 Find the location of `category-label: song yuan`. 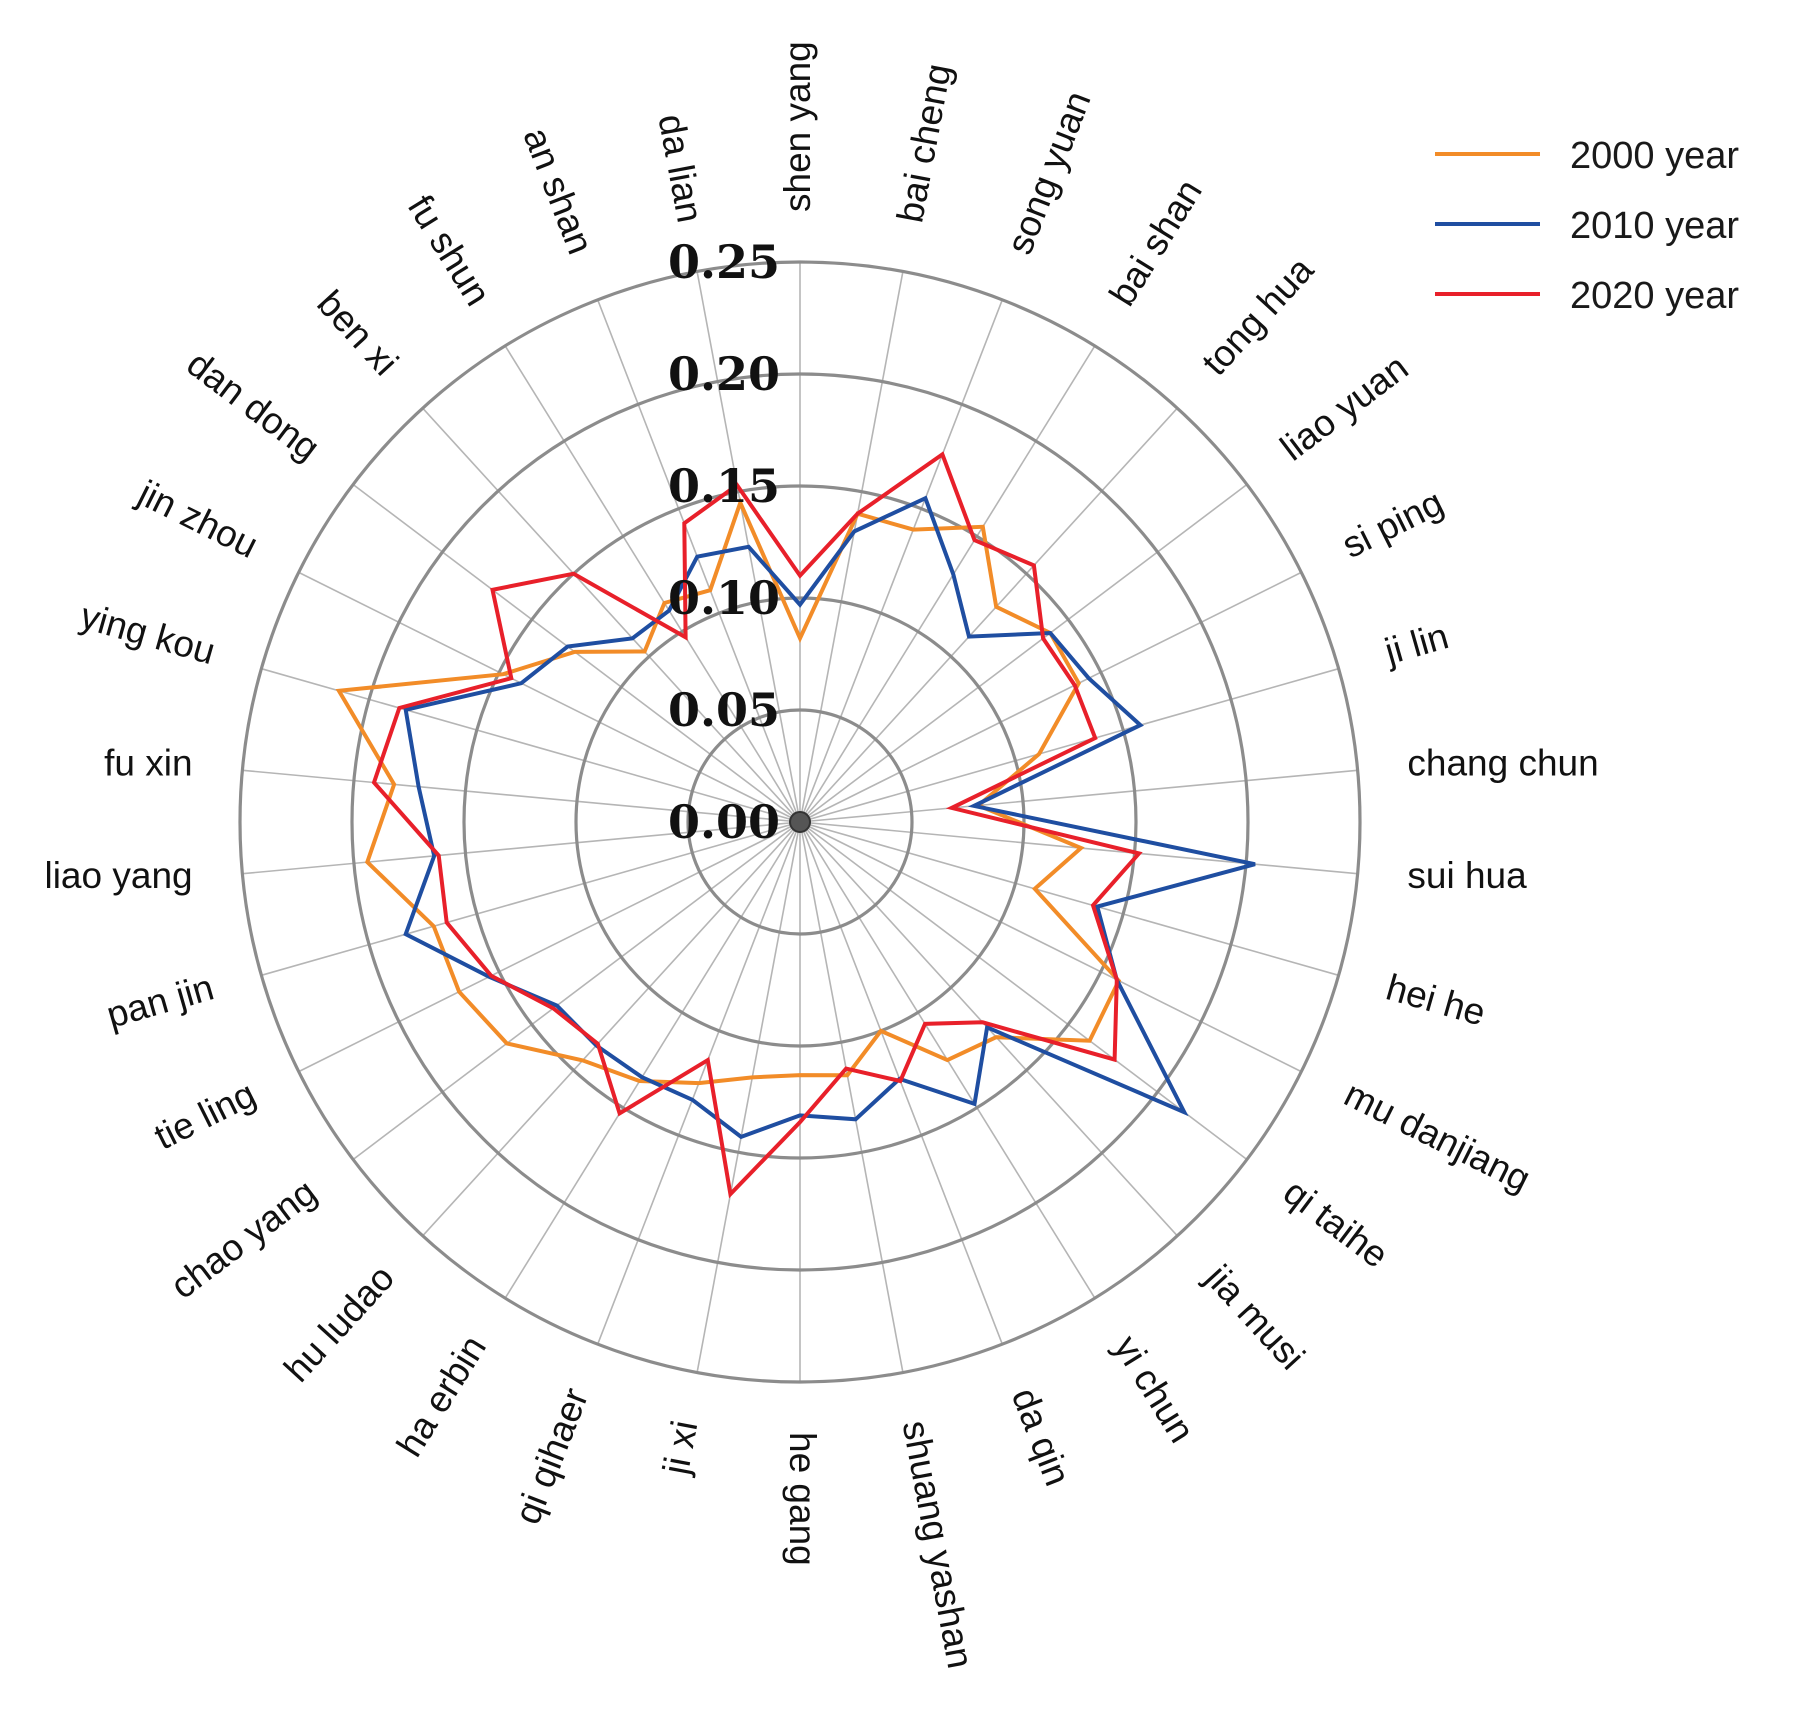

category-label: song yuan is located at coordinates (1049, 173).